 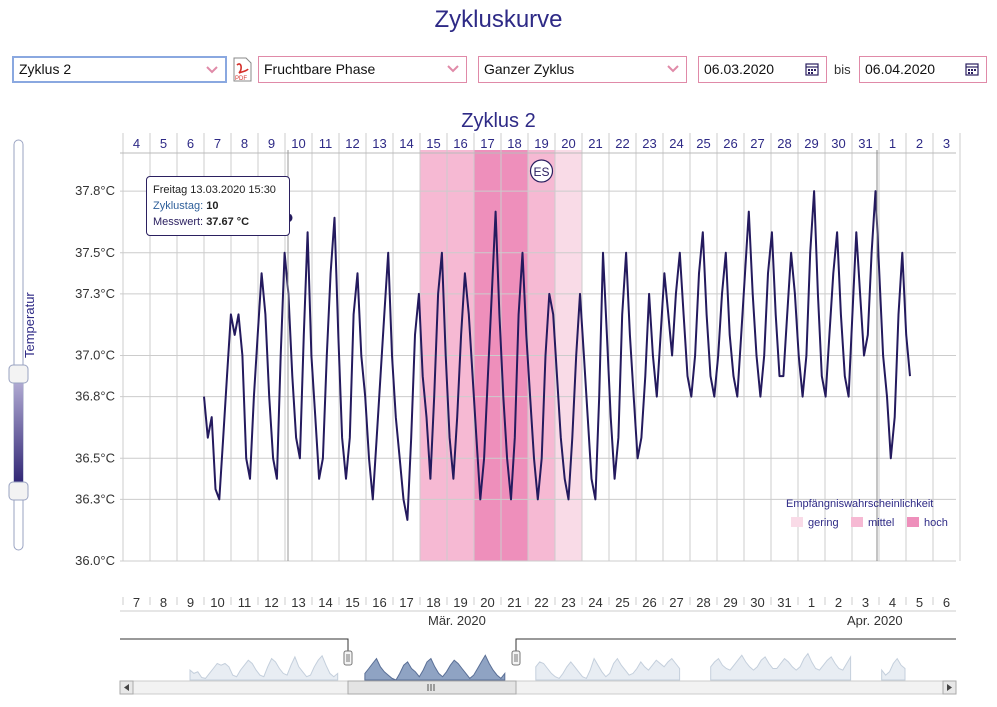 I want to click on top-tick-label: 14, so click(x=406, y=143).